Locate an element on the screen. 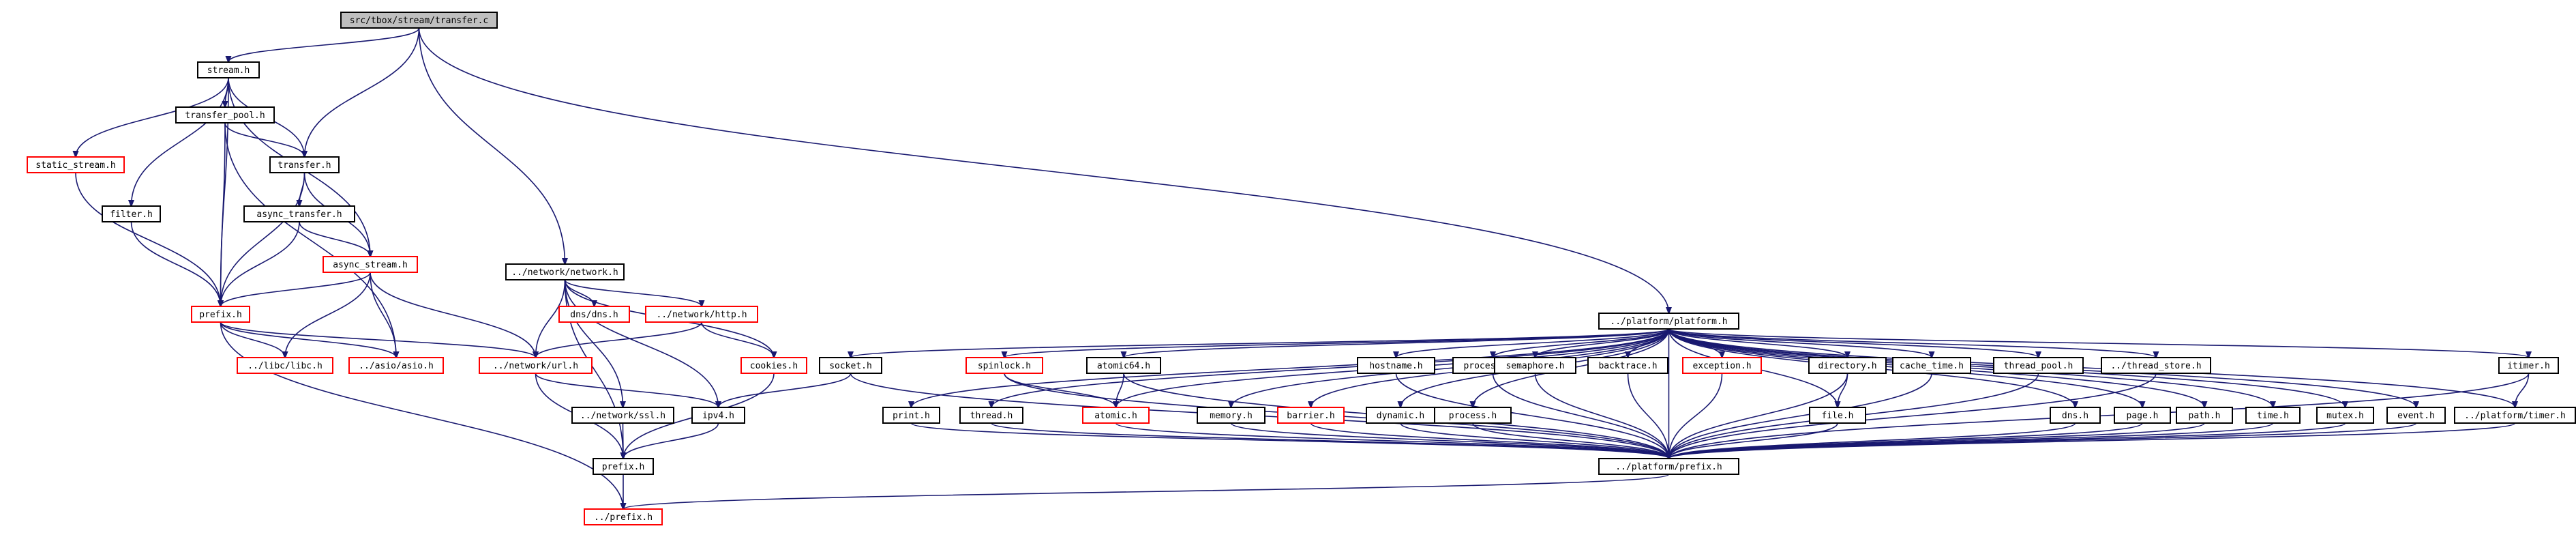 The height and width of the screenshot is (535, 2576). node-time: time.h is located at coordinates (2273, 415).